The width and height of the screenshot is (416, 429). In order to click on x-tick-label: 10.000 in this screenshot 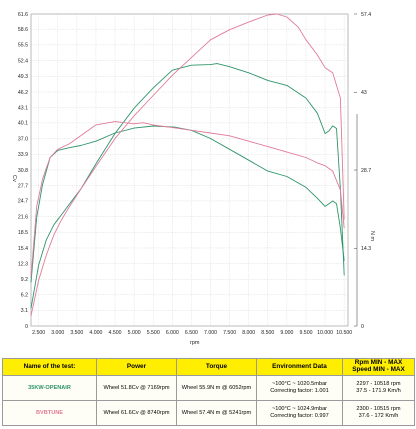, I will do `click(325, 333)`.